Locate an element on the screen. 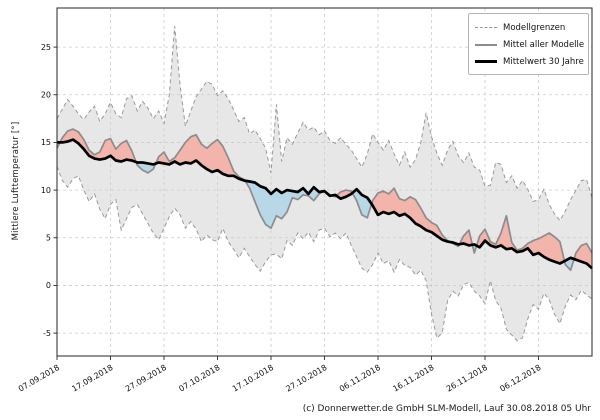 The image size is (600, 420). y-tick-label: -5 is located at coordinates (47, 333).